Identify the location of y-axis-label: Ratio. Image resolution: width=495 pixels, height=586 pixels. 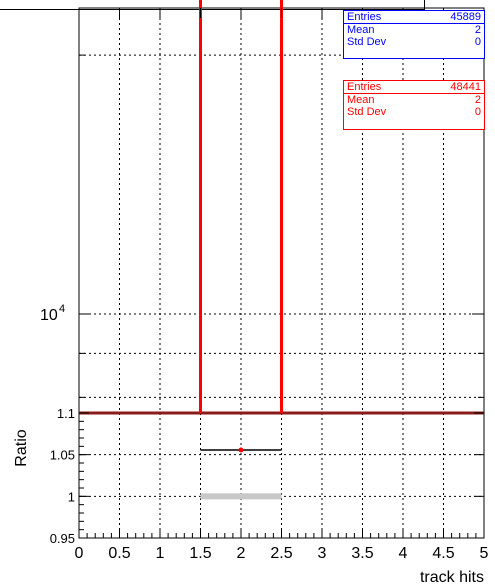
(21, 447).